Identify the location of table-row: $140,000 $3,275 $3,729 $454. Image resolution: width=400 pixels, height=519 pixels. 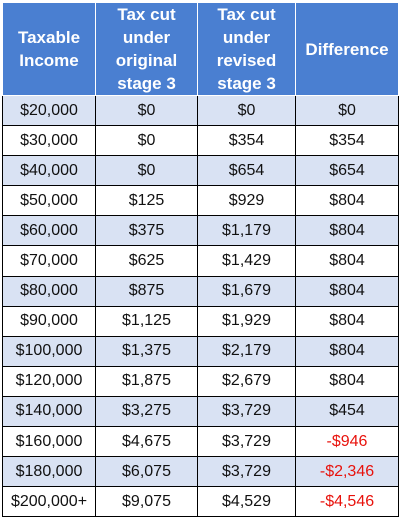
(200, 411).